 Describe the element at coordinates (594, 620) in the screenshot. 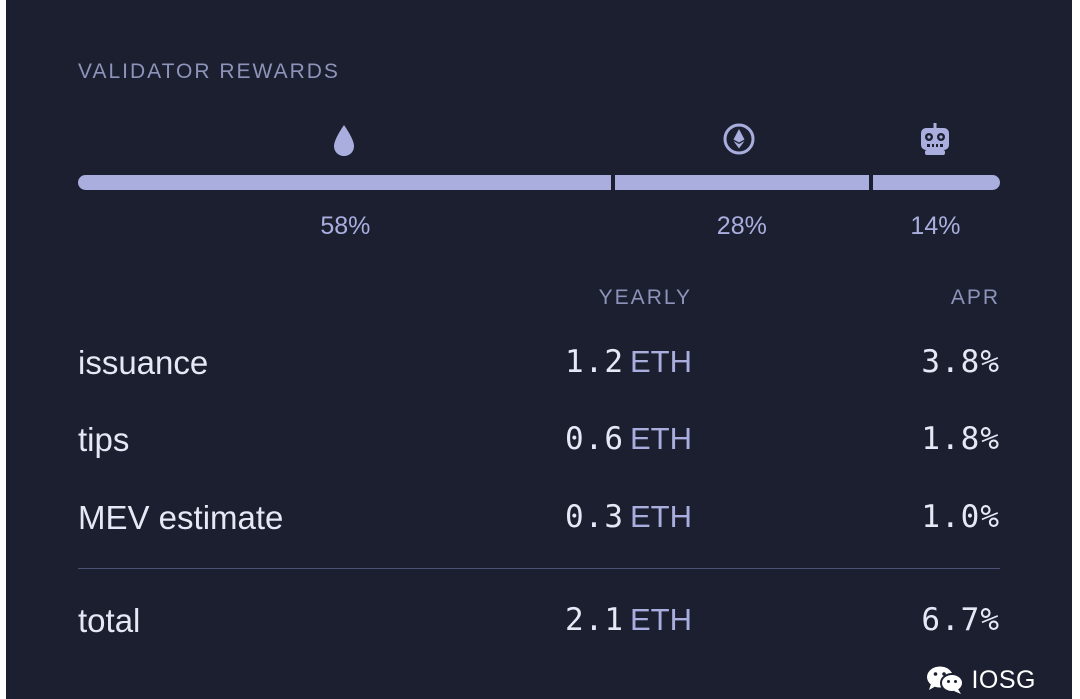

I see `total-yearly-value: 2.1` at that location.